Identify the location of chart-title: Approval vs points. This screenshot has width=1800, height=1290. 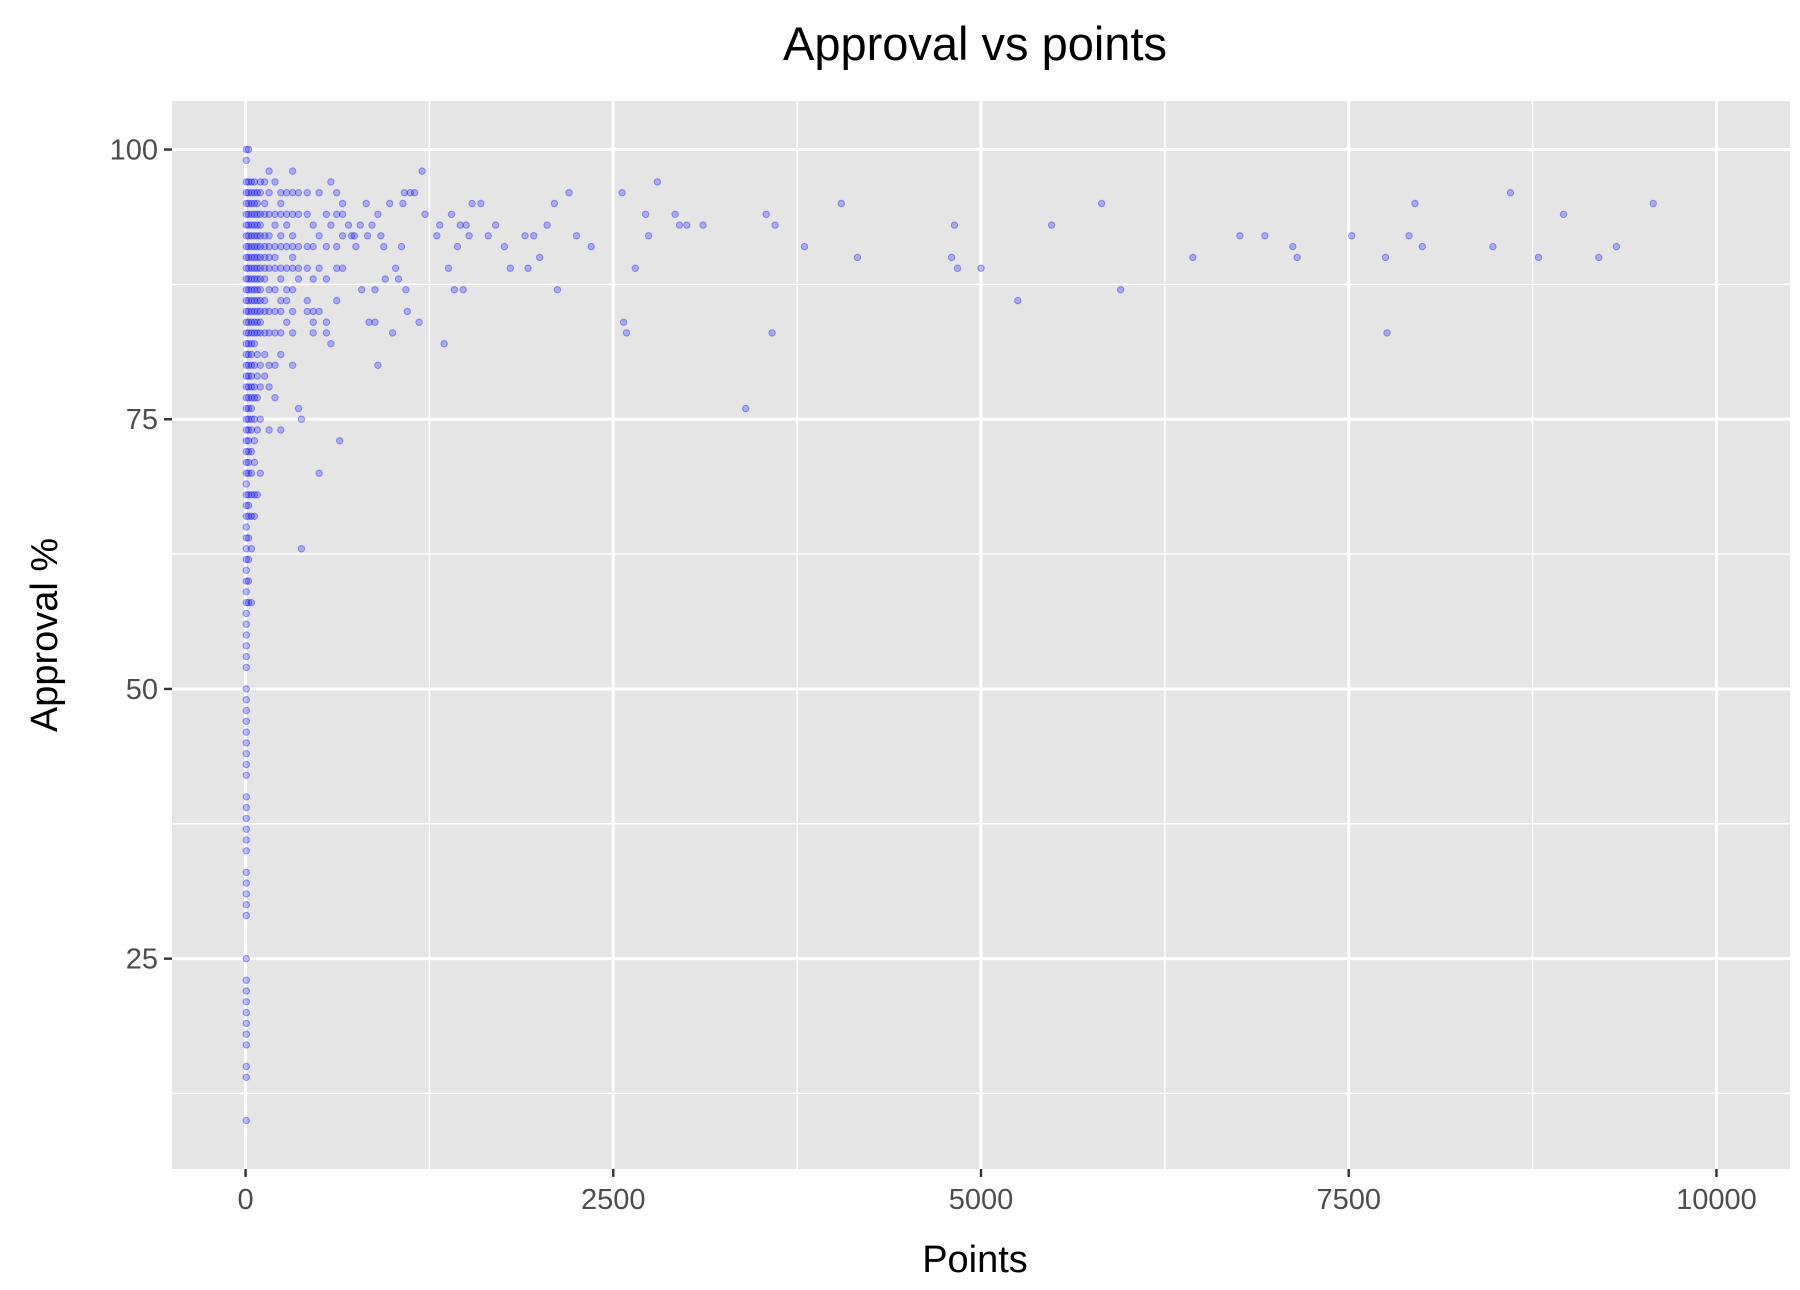
(975, 43).